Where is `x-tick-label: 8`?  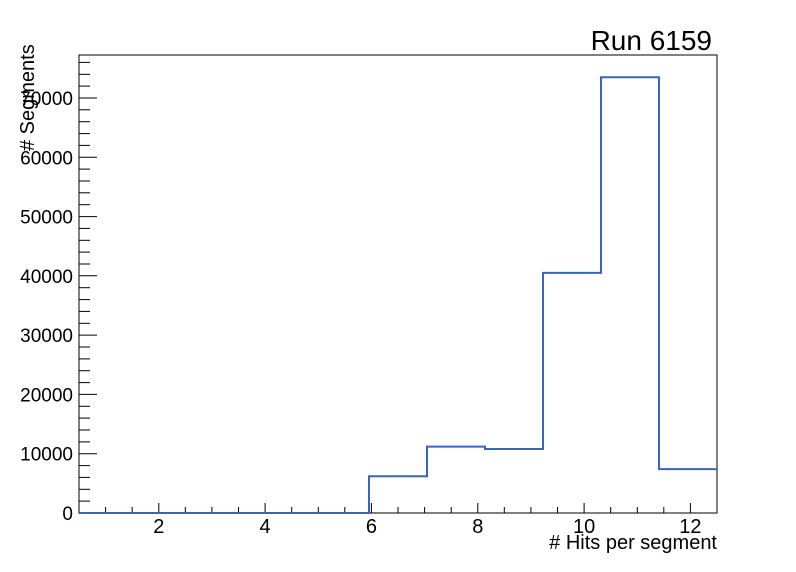
x-tick-label: 8 is located at coordinates (477, 527).